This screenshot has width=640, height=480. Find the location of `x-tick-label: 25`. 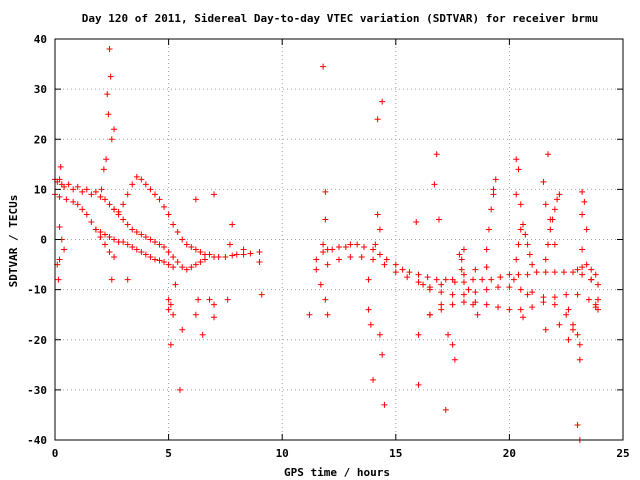

x-tick-label: 25 is located at coordinates (622, 453).